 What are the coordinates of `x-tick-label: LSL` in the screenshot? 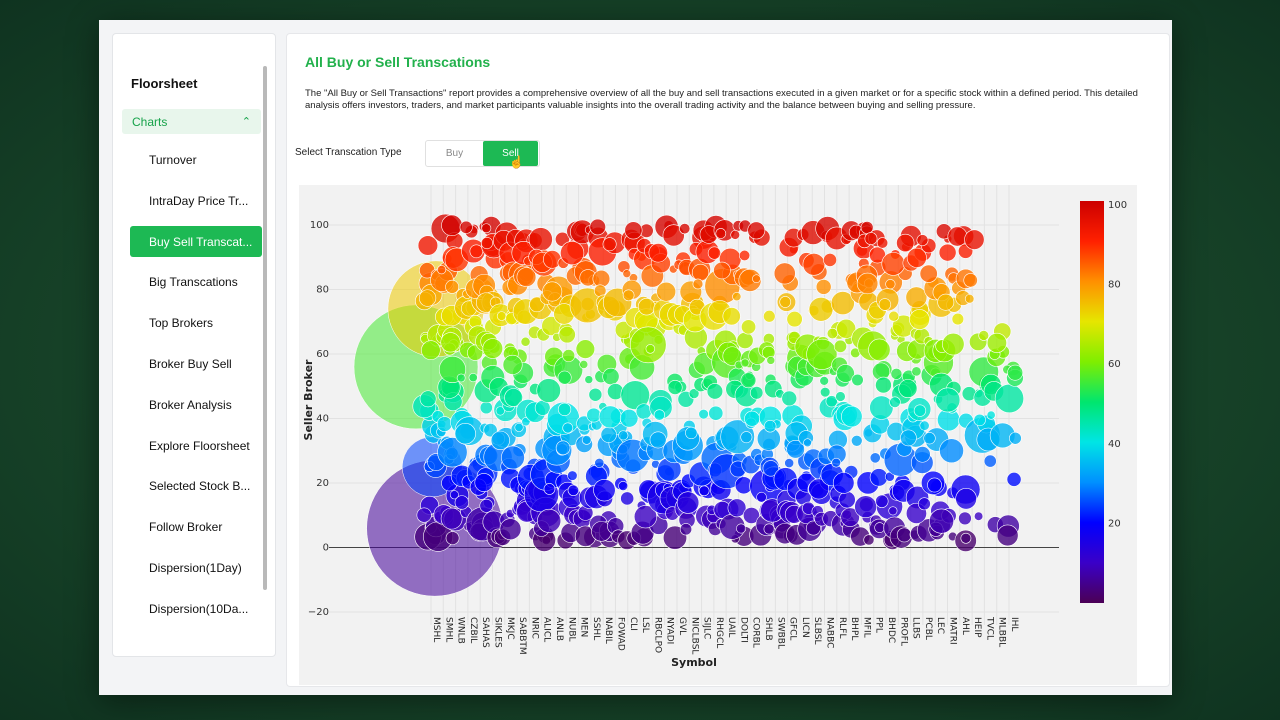 It's located at (645, 625).